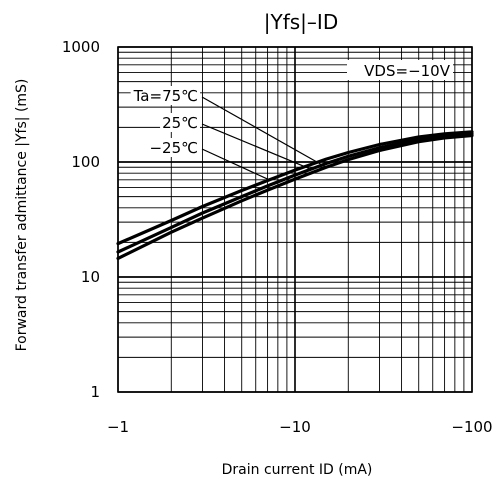 Image resolution: width=494 pixels, height=487 pixels. Describe the element at coordinates (95, 392) in the screenshot. I see `y-tick-label: 1` at that location.